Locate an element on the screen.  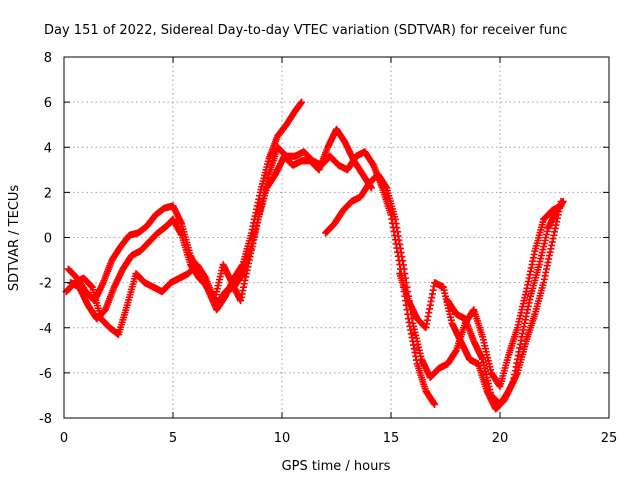
y-tick-label: 4 is located at coordinates (48, 148).